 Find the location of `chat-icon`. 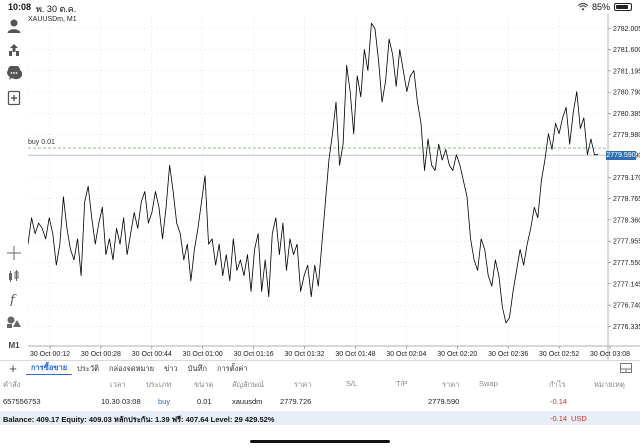

chat-icon is located at coordinates (14, 74).